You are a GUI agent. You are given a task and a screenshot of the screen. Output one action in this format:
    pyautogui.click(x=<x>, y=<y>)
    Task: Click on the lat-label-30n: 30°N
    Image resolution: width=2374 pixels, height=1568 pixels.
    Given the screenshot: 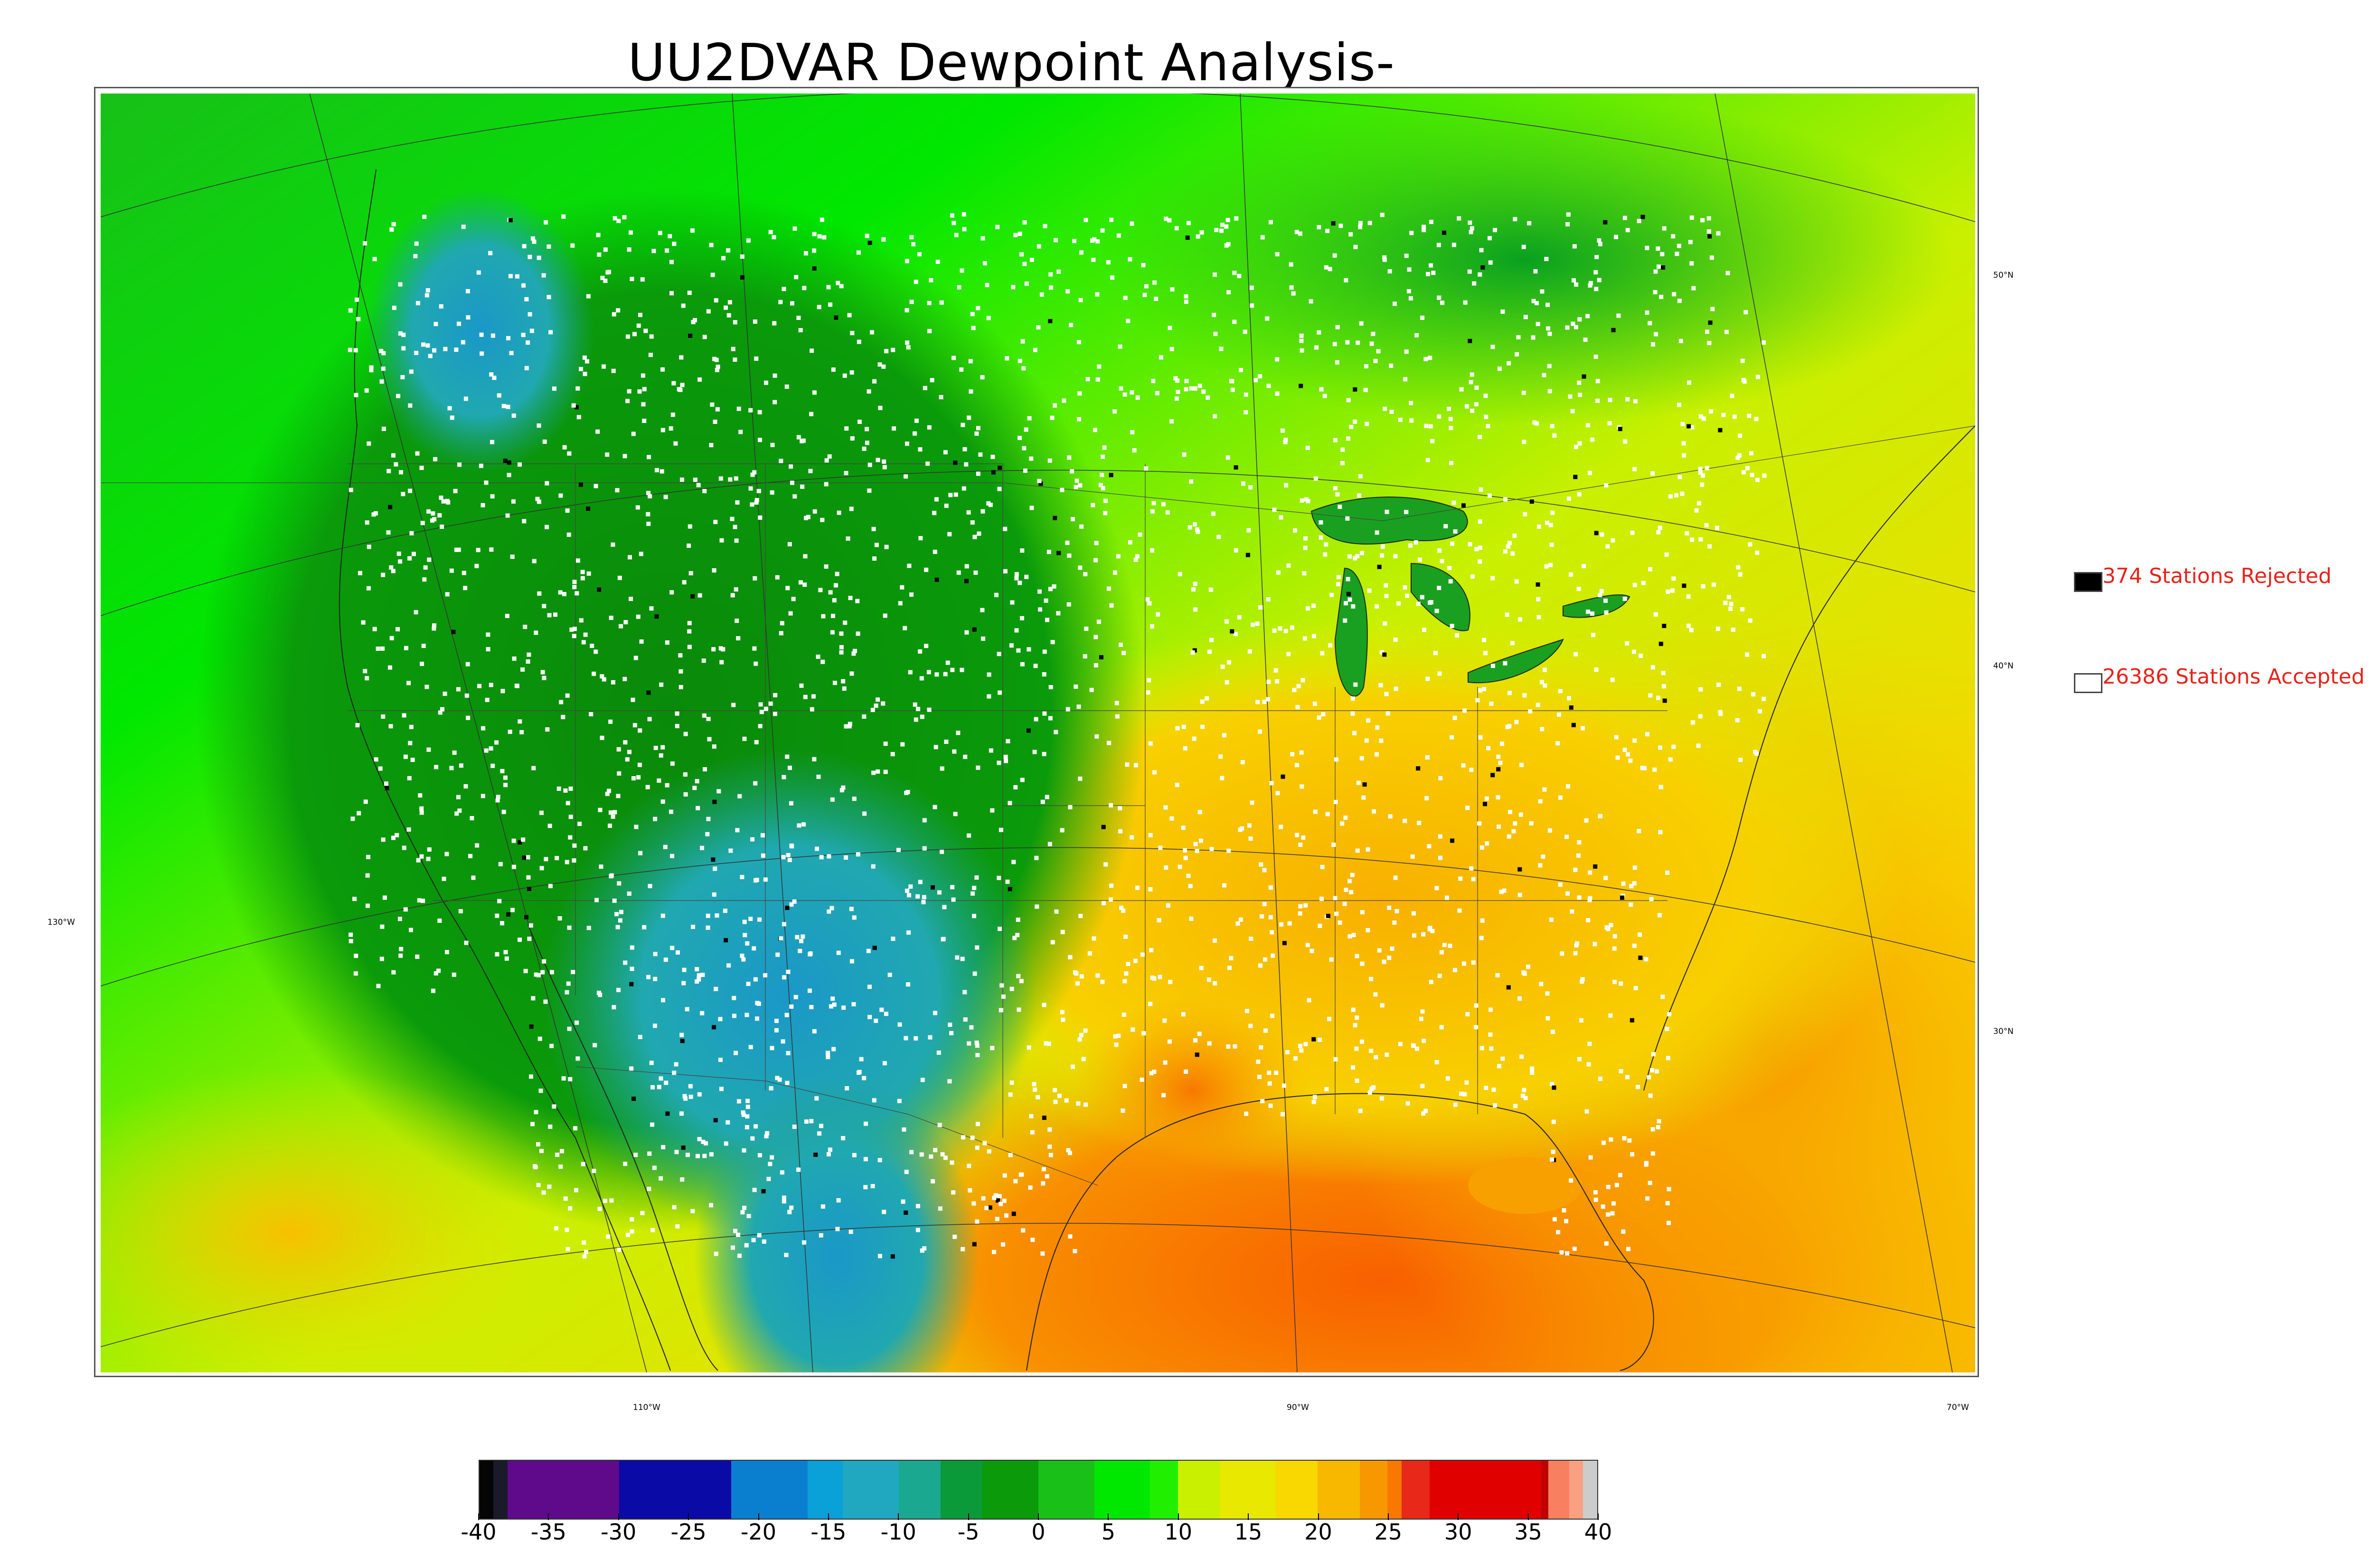 What is the action you would take?
    pyautogui.click(x=2003, y=1031)
    